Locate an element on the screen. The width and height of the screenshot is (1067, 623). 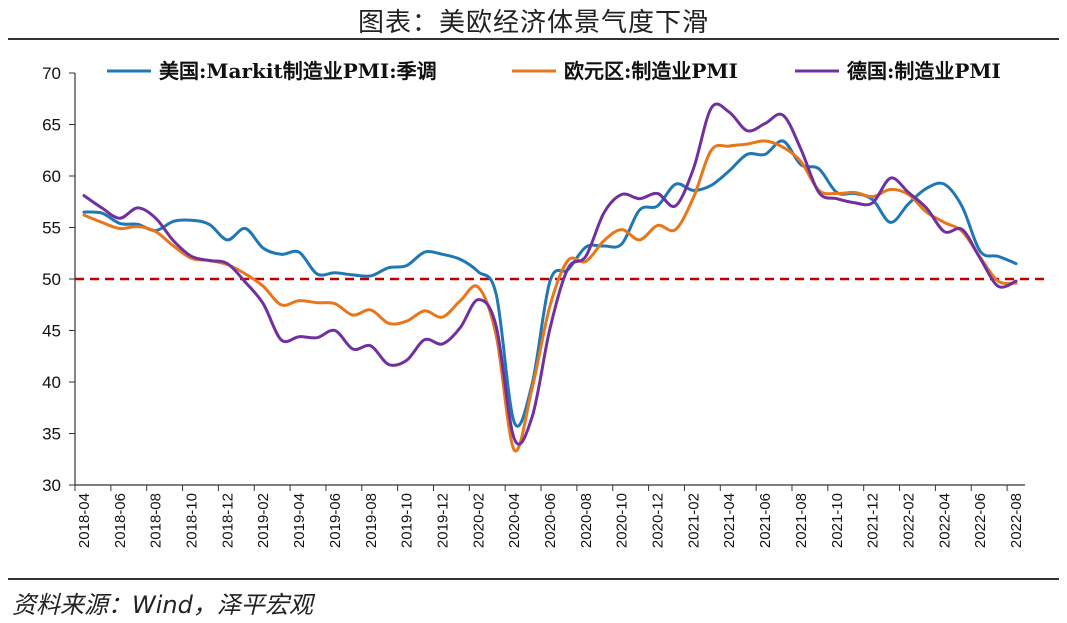
x-tick-label: 2020-06 is located at coordinates (550, 520).